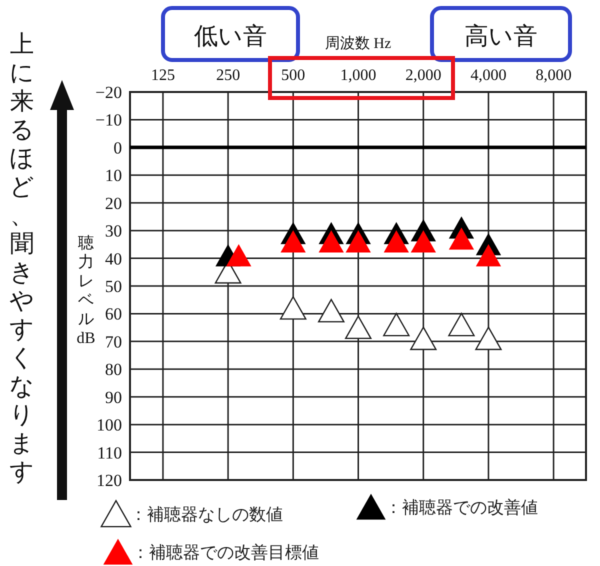 The width and height of the screenshot is (600, 566). What do you see at coordinates (113, 286) in the screenshot?
I see `y-tick-label: 50` at bounding box center [113, 286].